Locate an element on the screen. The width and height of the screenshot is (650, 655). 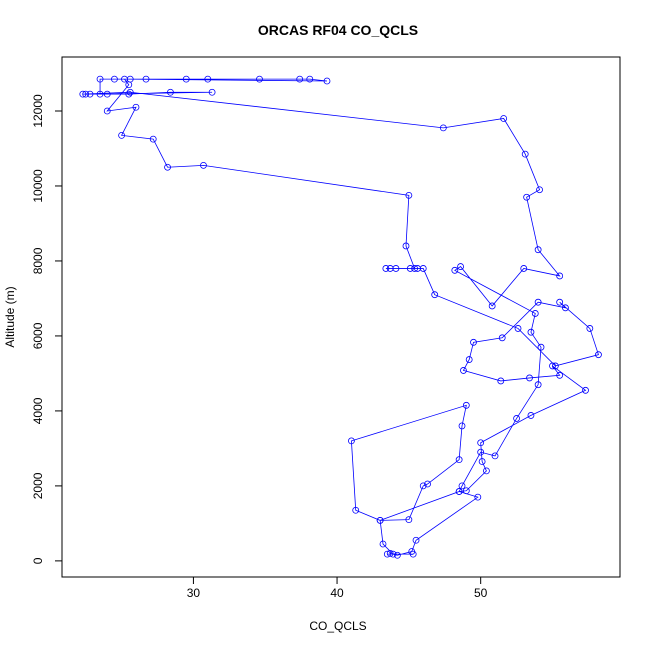
y-tick-label: 6000 is located at coordinates (38, 335).